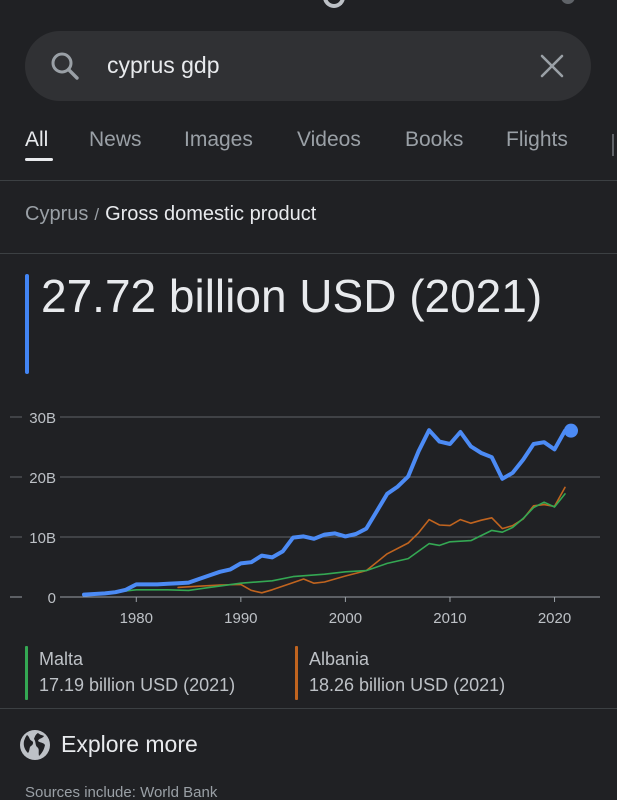  I want to click on search-icon, so click(65, 66).